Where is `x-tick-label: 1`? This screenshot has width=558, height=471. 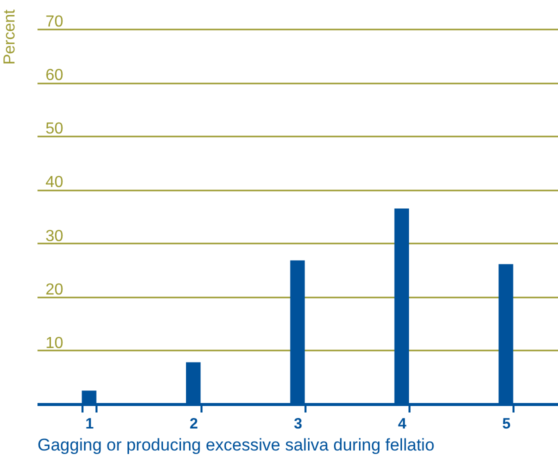
x-tick-label: 1 is located at coordinates (89, 424).